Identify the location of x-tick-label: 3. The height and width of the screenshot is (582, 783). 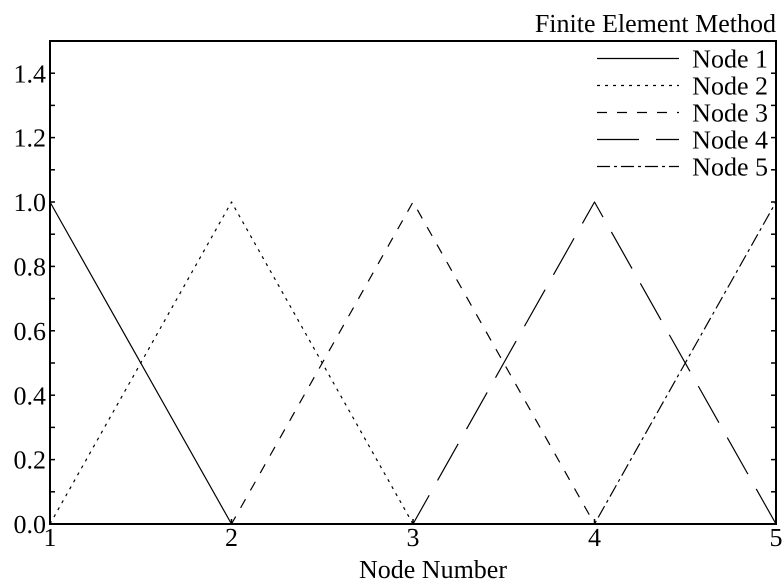
(413, 537).